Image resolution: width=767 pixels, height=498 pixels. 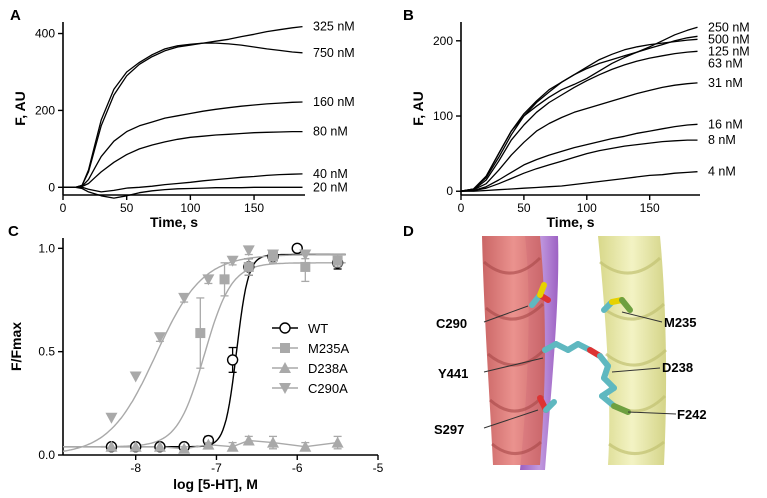 I want to click on y-tick-label-c: 1.0, so click(x=46, y=248).